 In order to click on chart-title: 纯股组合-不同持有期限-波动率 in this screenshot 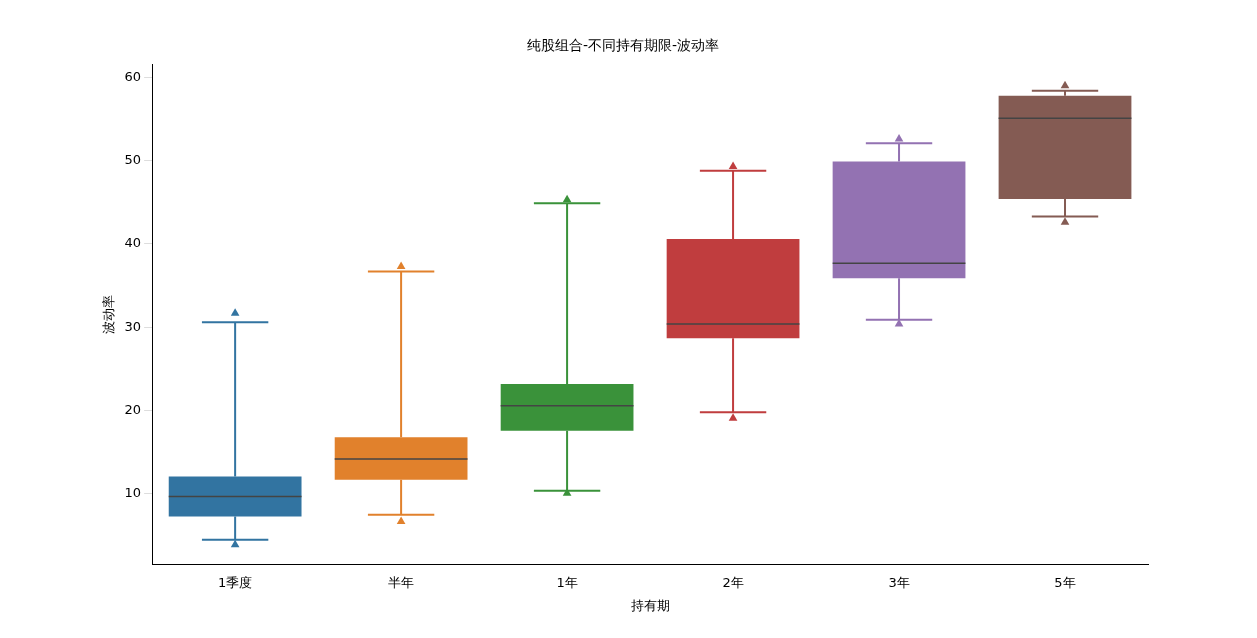, I will do `click(623, 45)`.